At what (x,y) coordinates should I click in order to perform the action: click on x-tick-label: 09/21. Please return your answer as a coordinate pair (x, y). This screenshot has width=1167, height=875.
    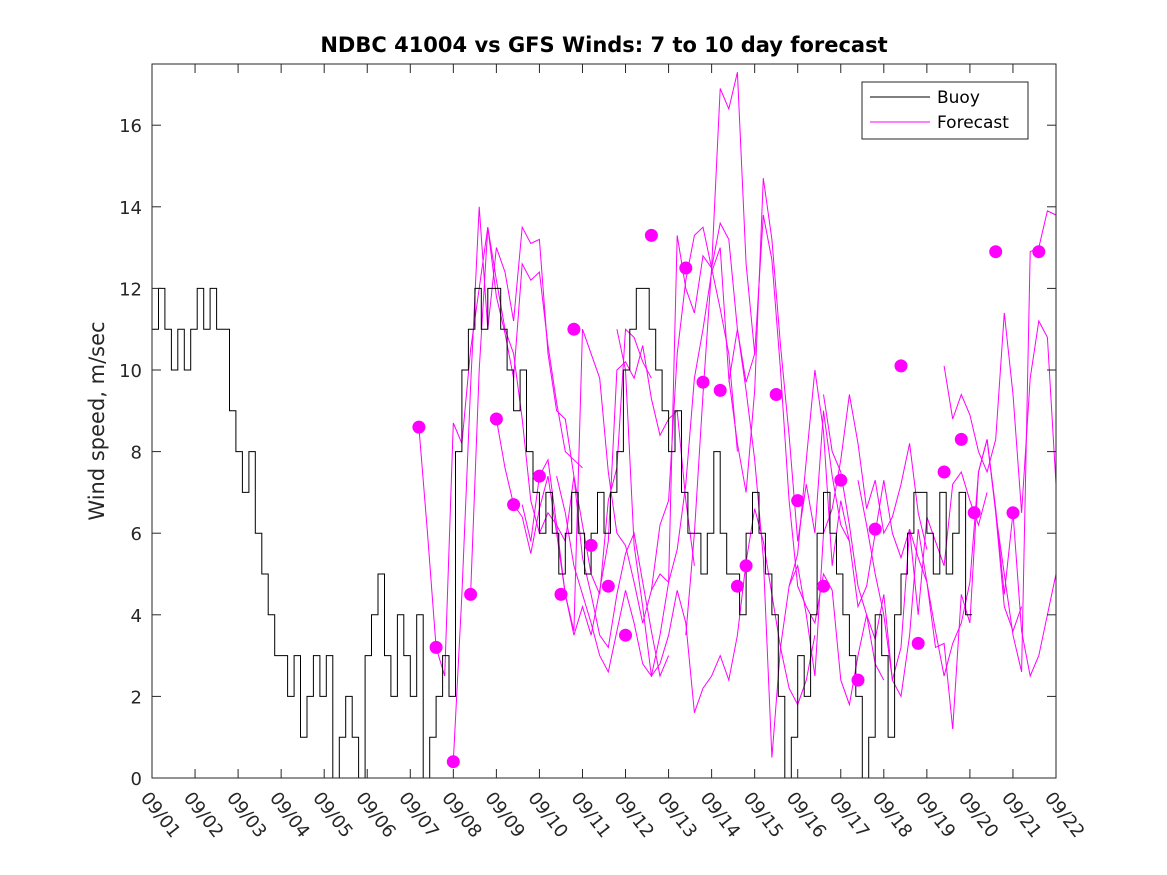
    Looking at the image, I should click on (1021, 815).